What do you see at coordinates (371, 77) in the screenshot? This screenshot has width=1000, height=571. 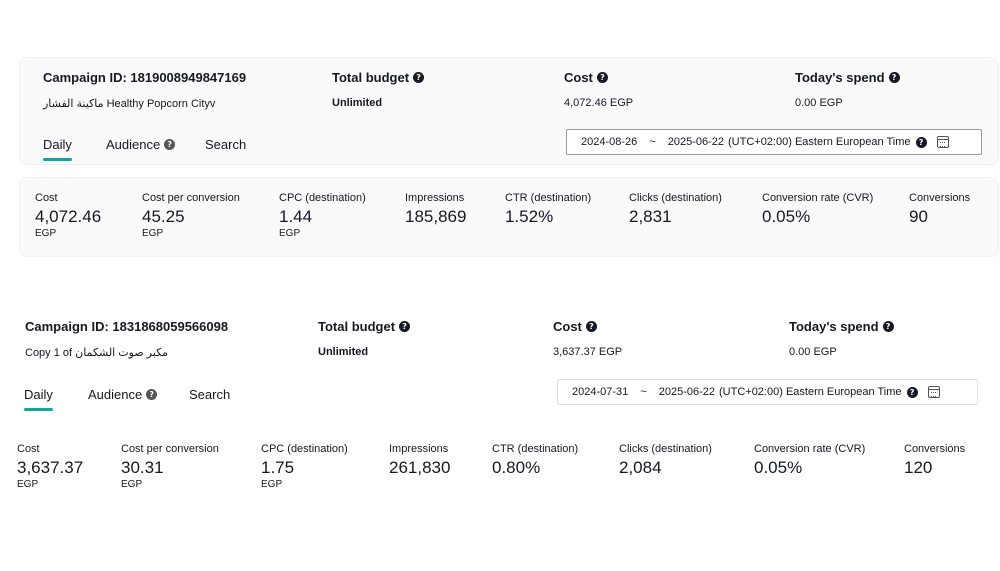 I see `total-budget-label: Total budget` at bounding box center [371, 77].